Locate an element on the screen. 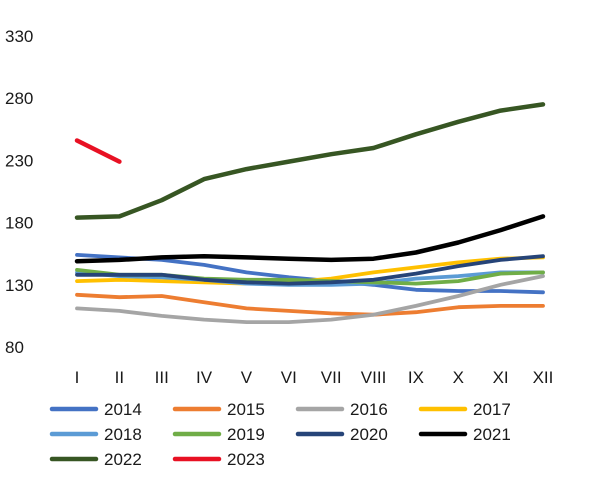 The height and width of the screenshot is (492, 592). legend-label: 2017 is located at coordinates (492, 409).